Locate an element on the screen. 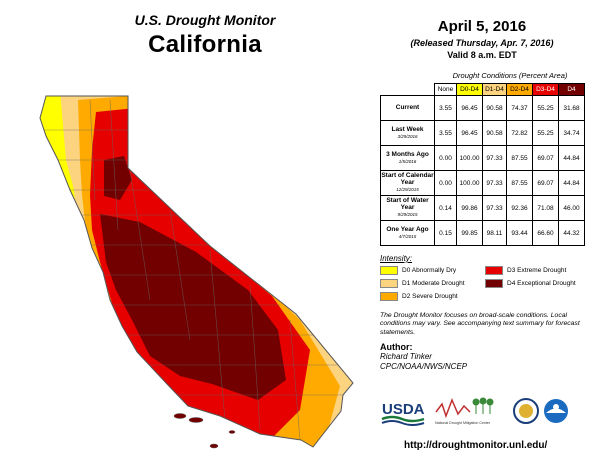 Image resolution: width=600 pixels, height=464 pixels. state-title: California is located at coordinates (205, 44).